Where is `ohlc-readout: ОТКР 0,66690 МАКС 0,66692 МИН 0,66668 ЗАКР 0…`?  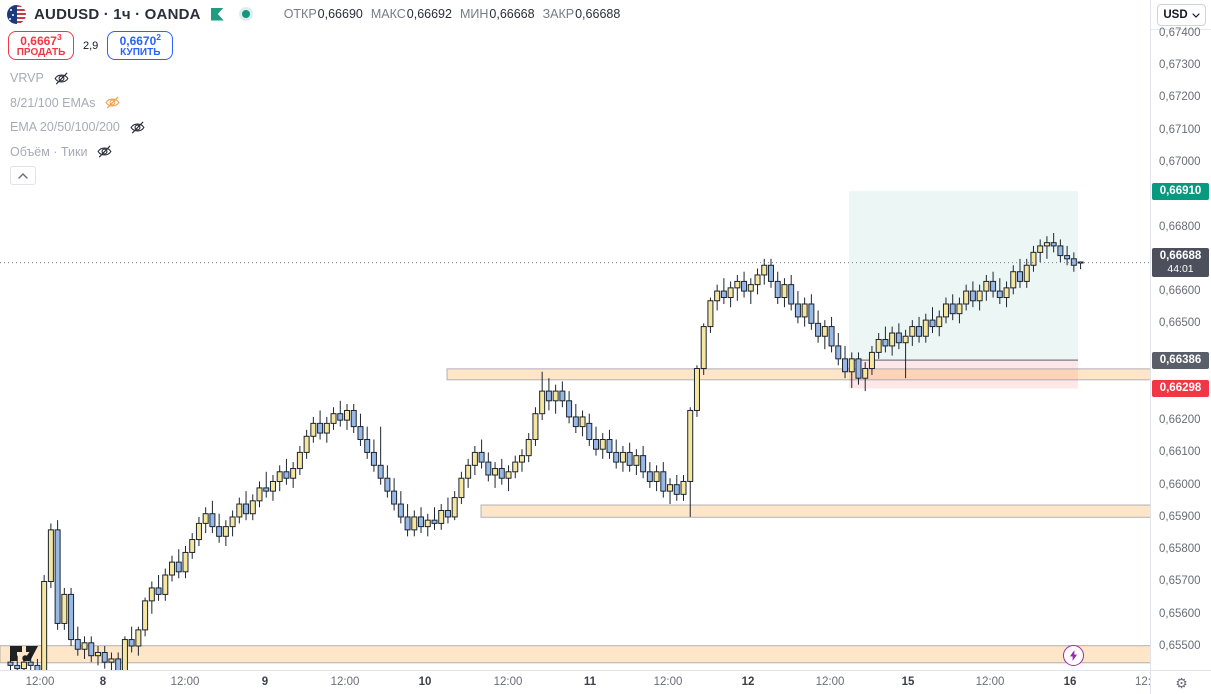 ohlc-readout: ОТКР 0,66690 МАКС 0,66692 МИН 0,66668 ЗАКР 0… is located at coordinates (448, 14).